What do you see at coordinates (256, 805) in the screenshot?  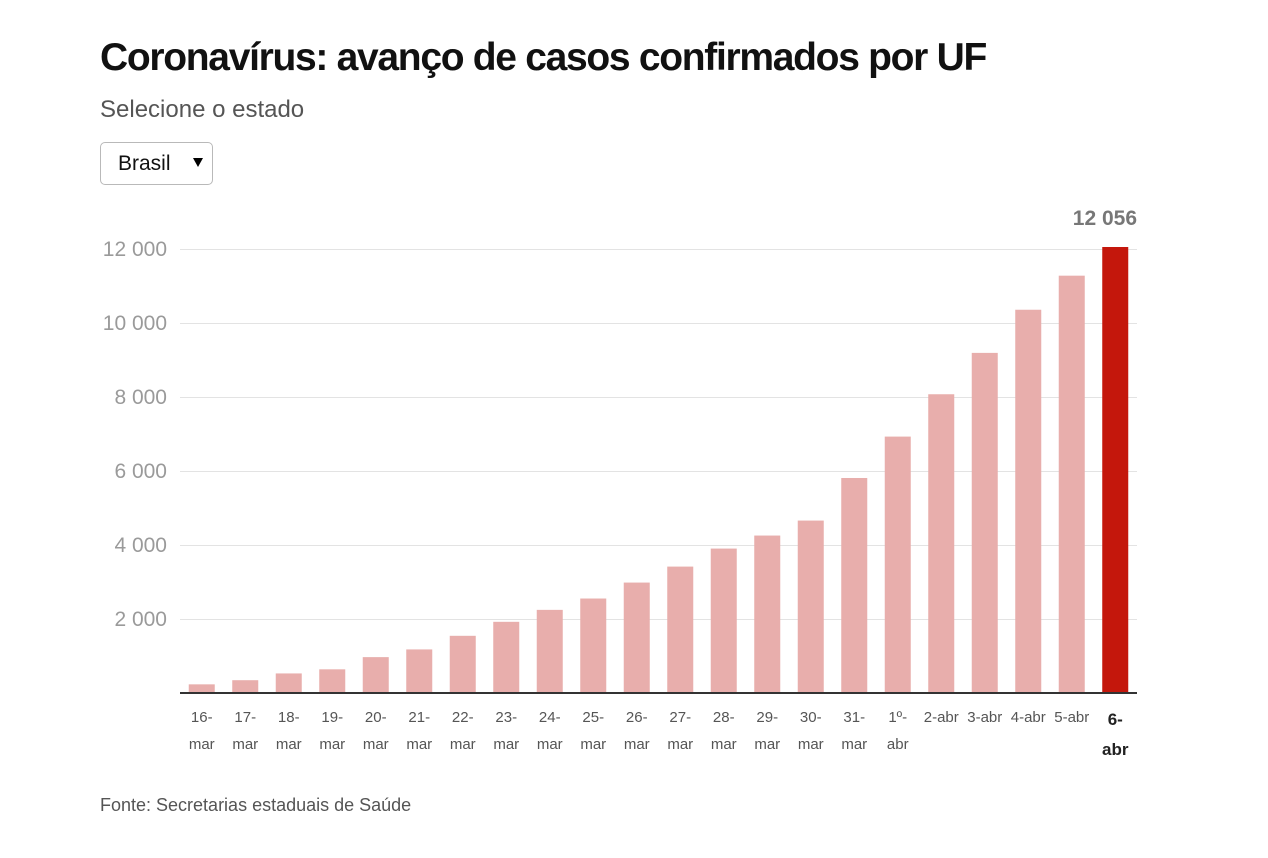 I see `source-note: Fonte: Secretarias estaduais de Saúde` at bounding box center [256, 805].